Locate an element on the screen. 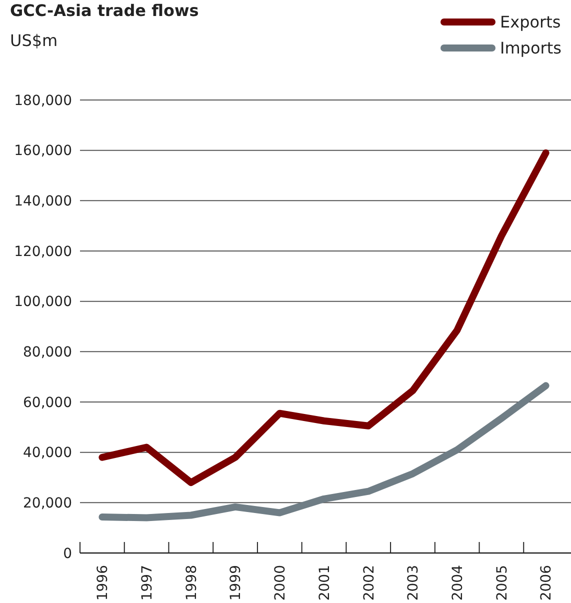 This screenshot has height=603, width=571. legend-label: Exports is located at coordinates (530, 22).